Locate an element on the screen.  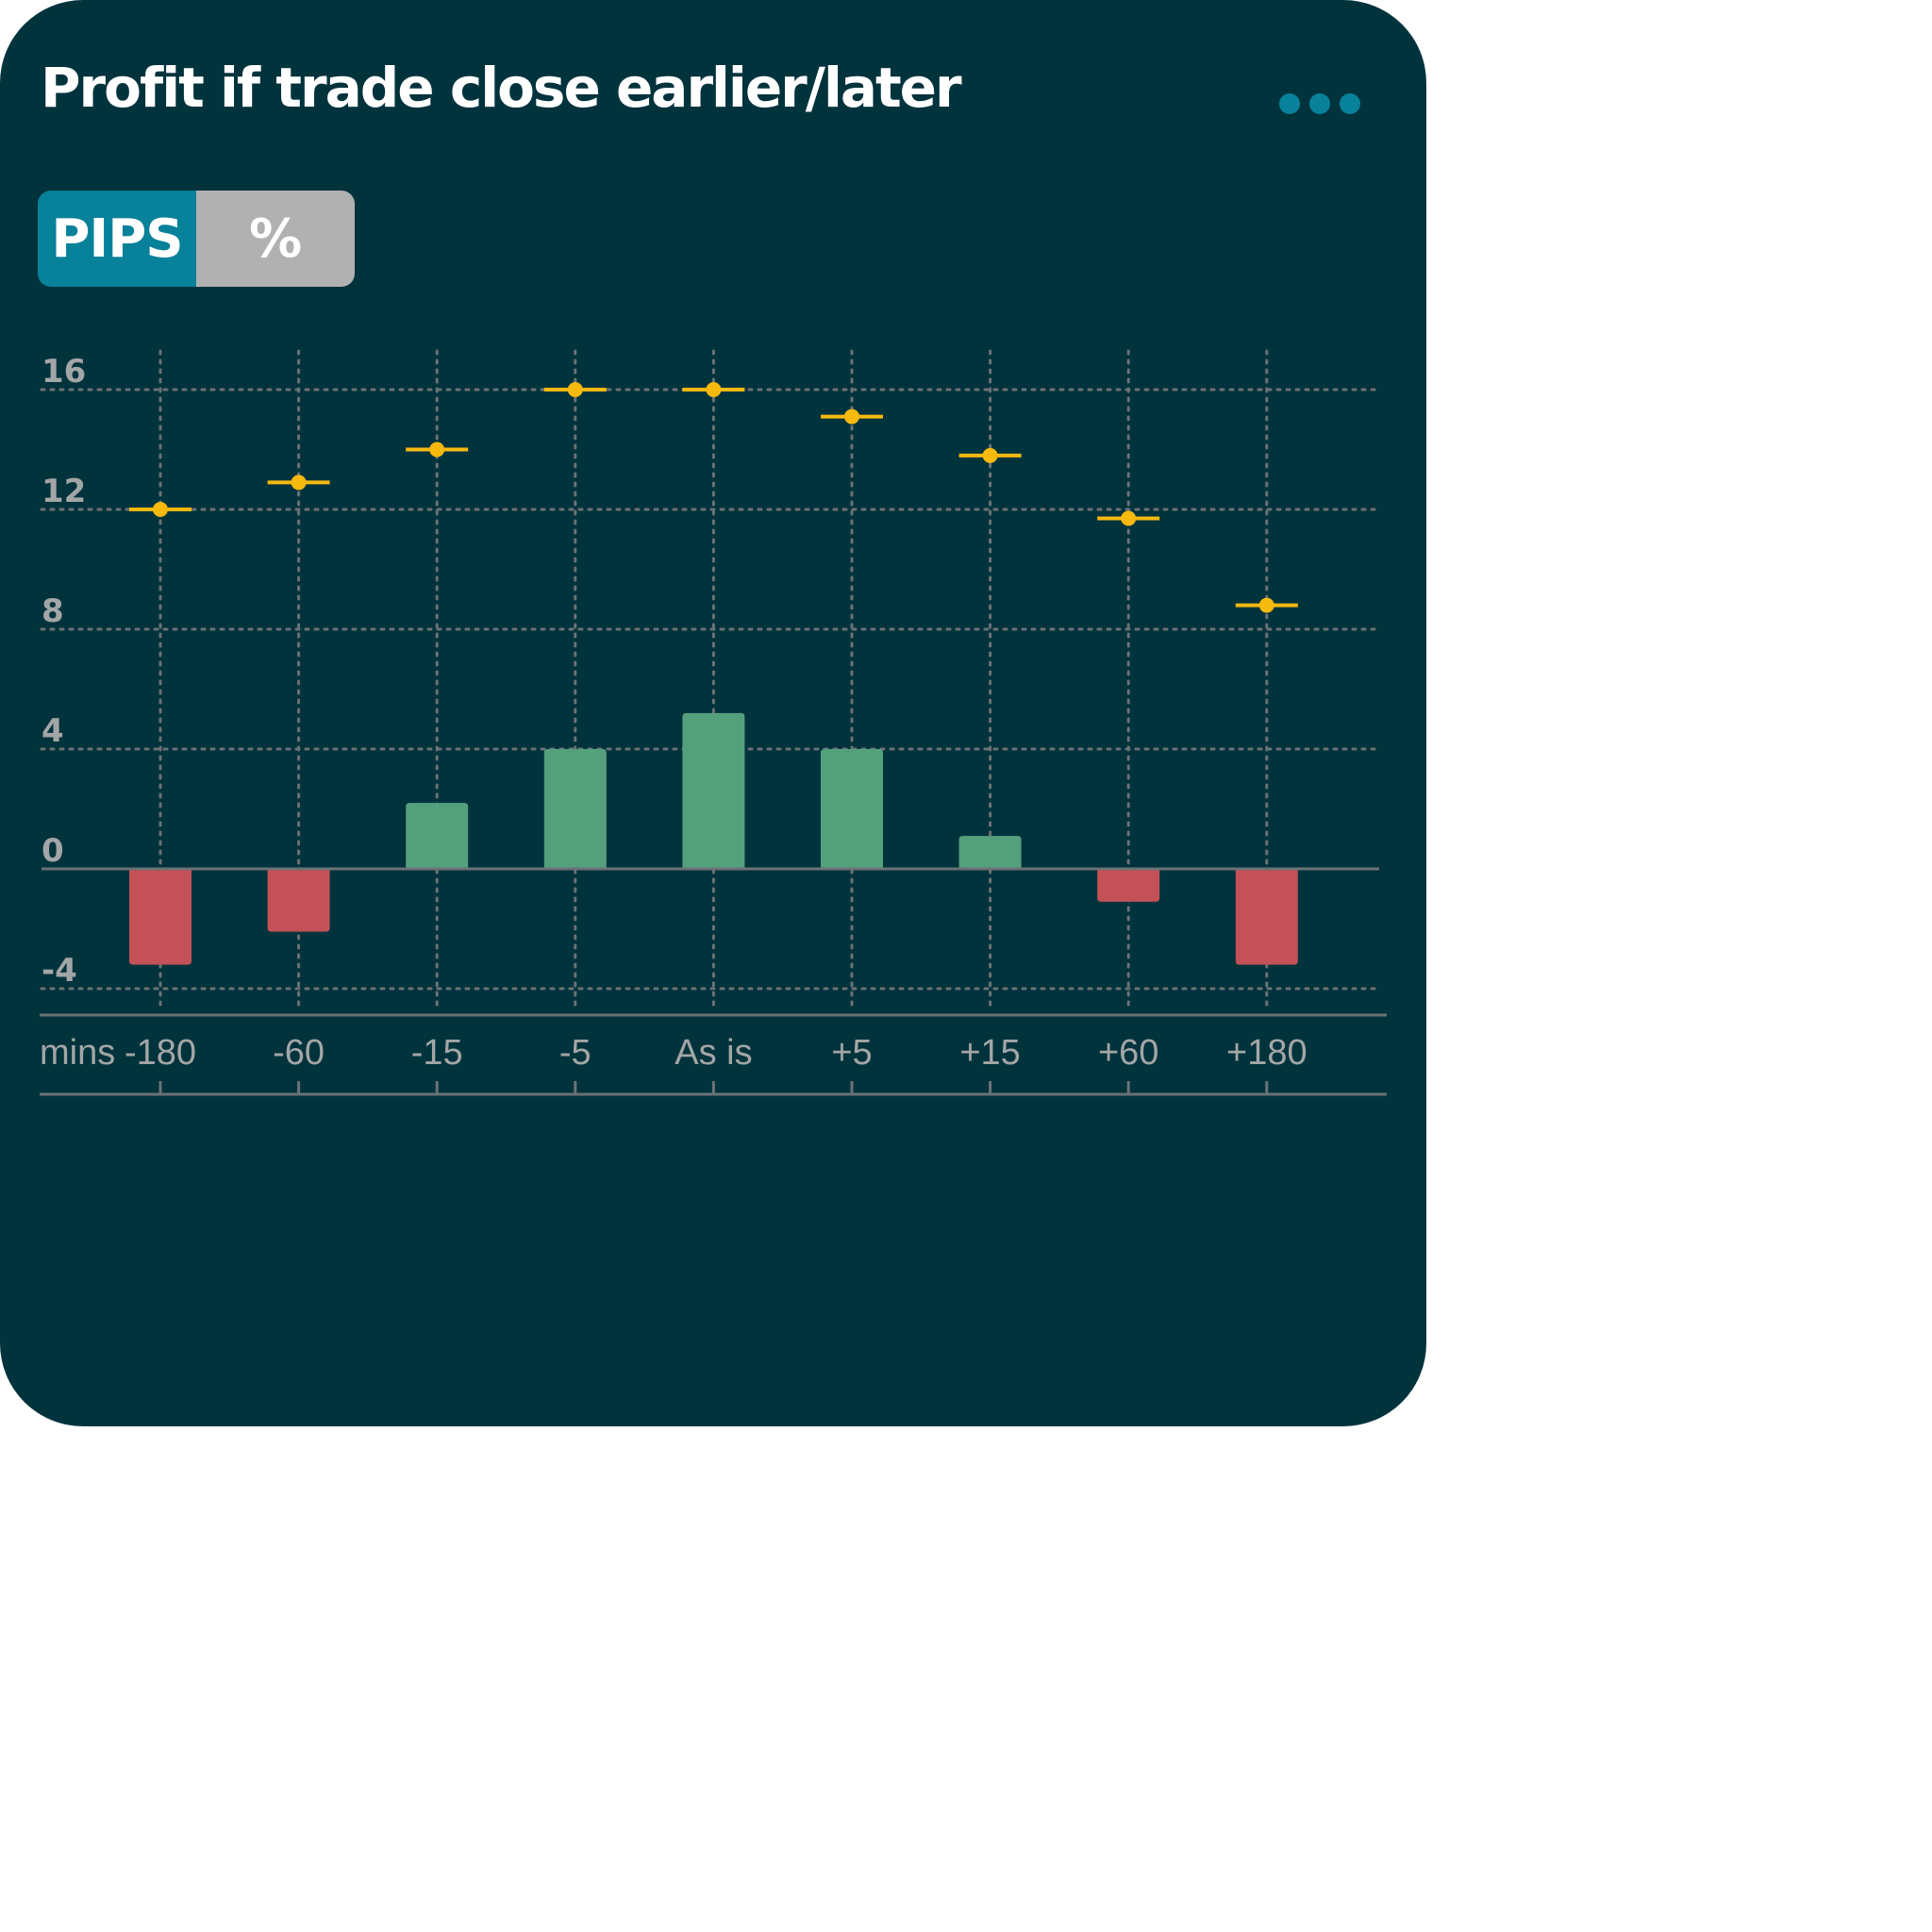
x-tick-label: +180 is located at coordinates (1266, 1053).